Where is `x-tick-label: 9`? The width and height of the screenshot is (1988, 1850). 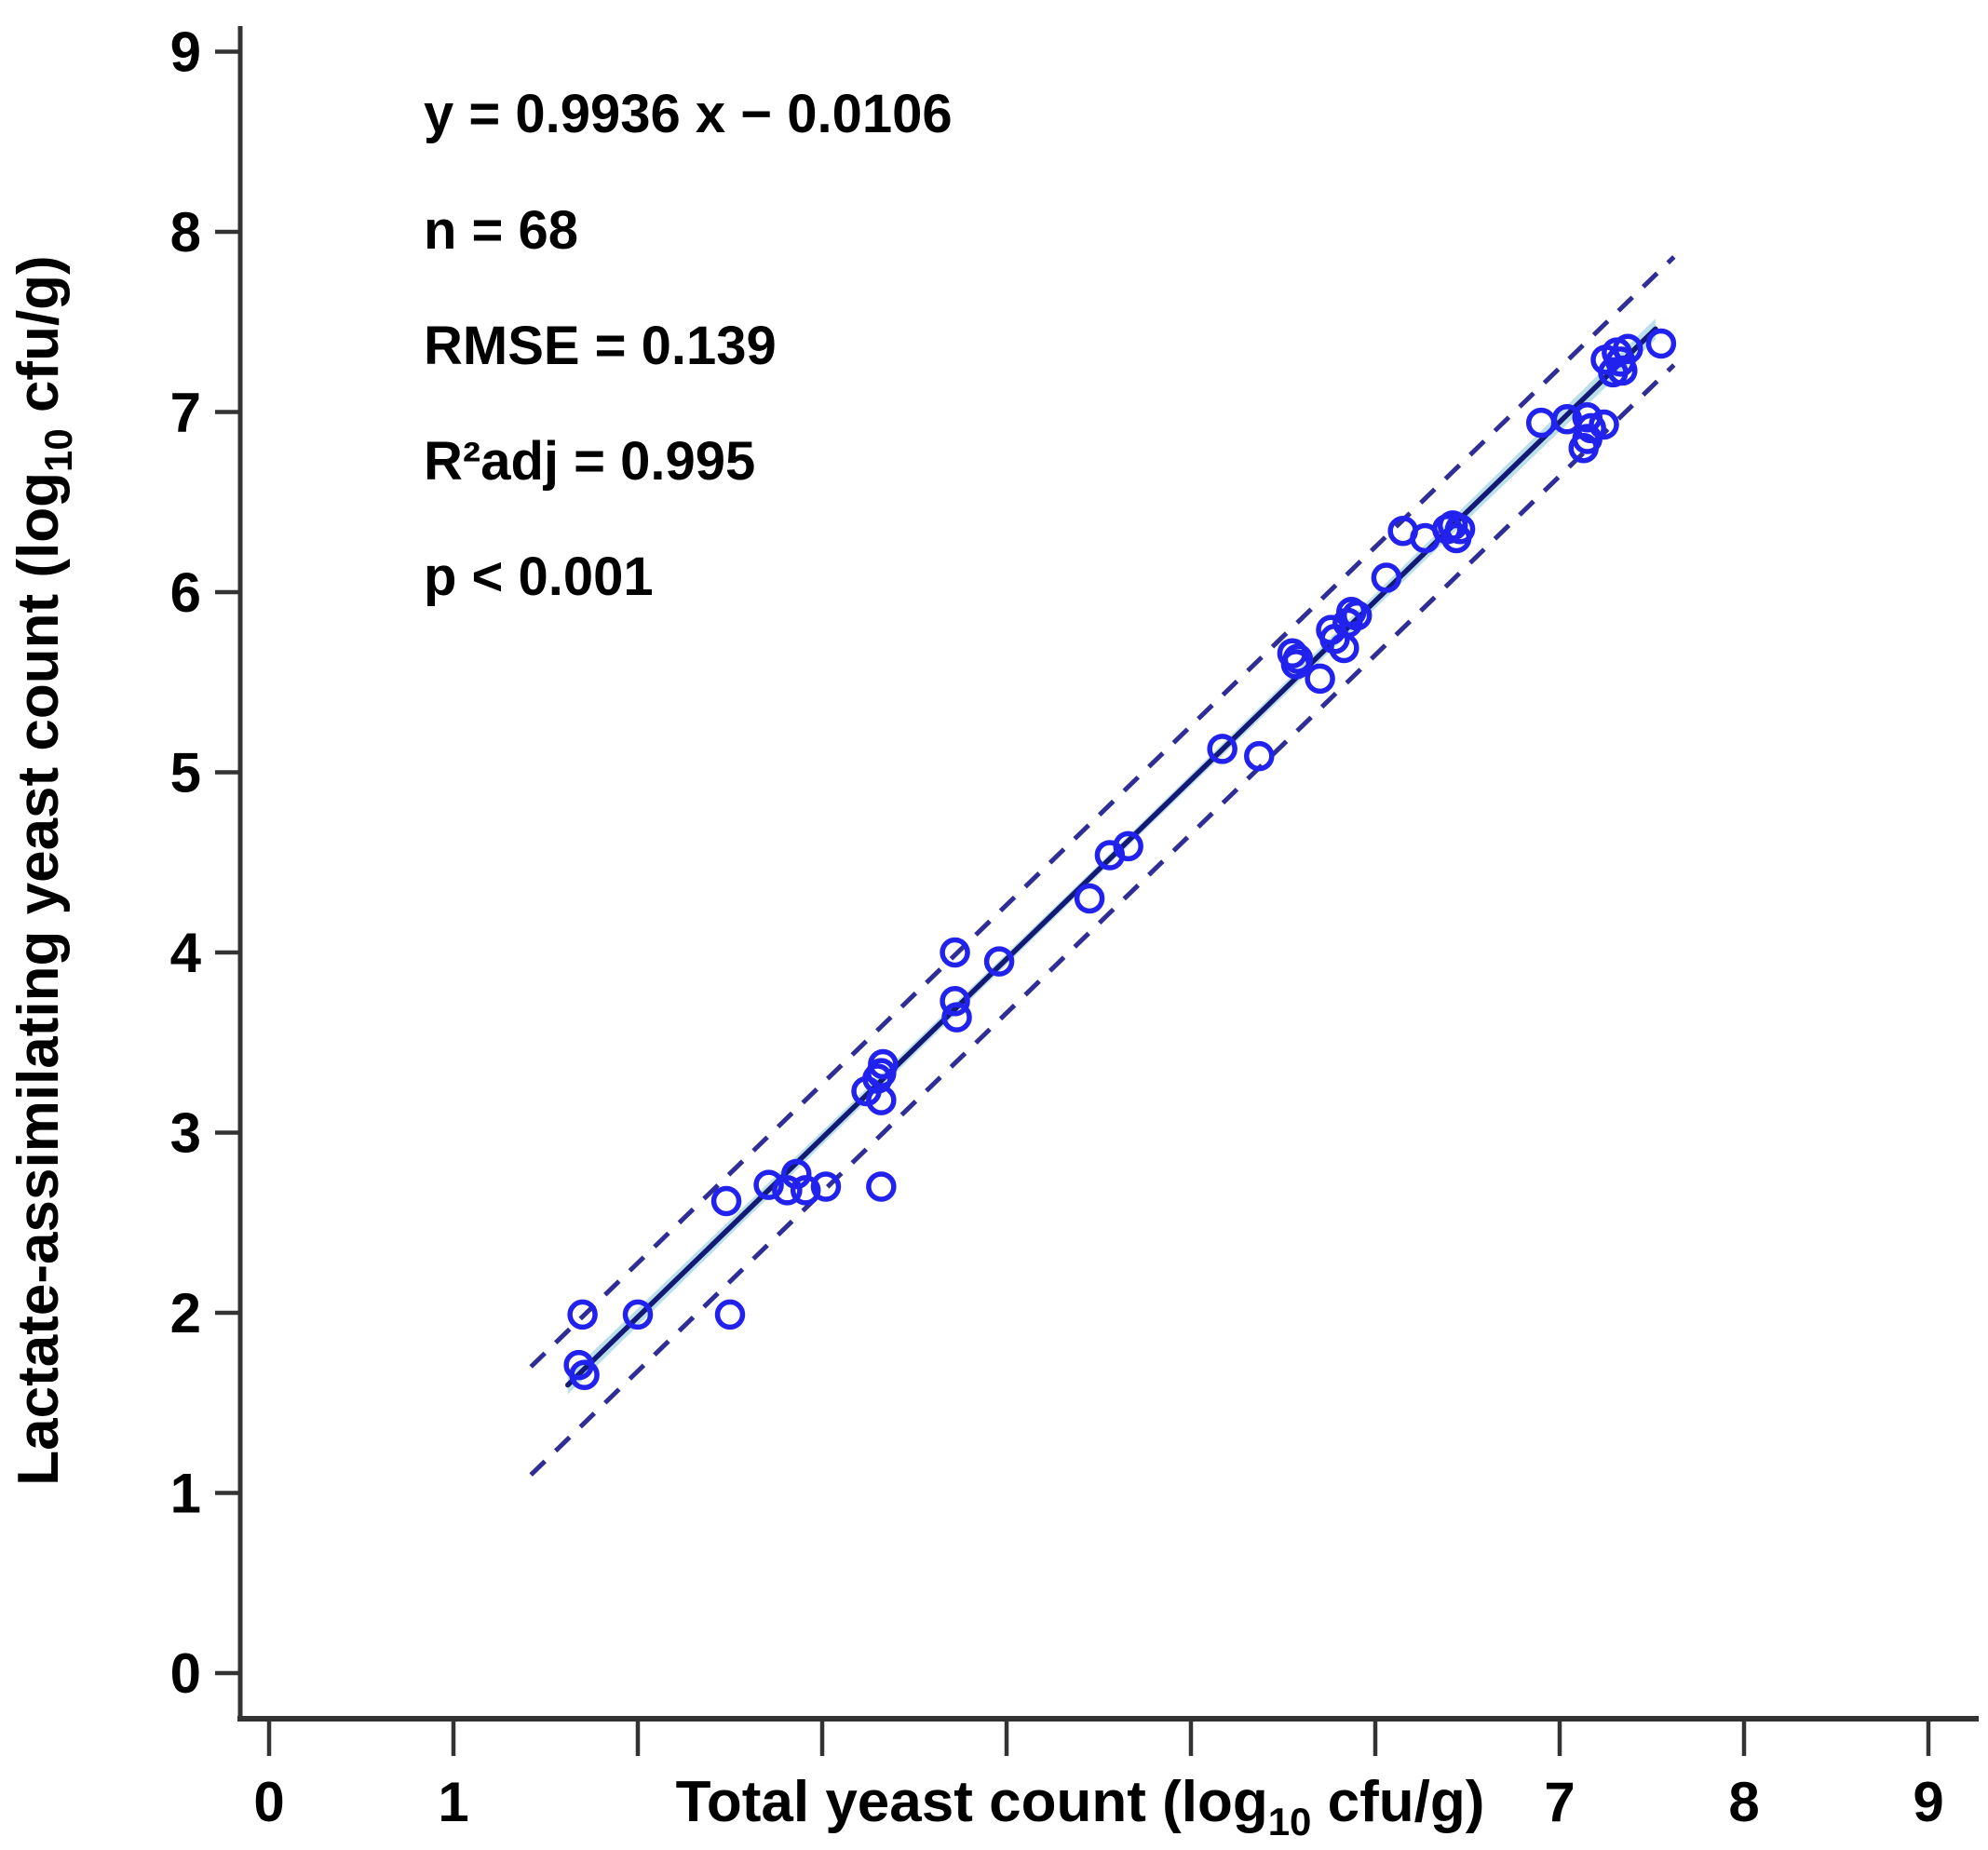 x-tick-label: 9 is located at coordinates (1928, 1802).